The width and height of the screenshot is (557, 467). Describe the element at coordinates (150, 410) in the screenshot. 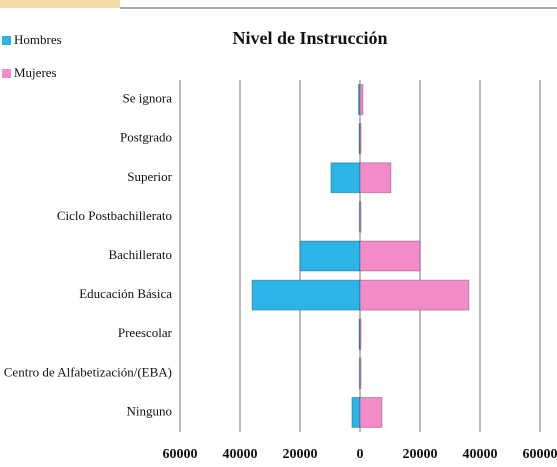

I see `y-tick-label: Ninguno` at that location.